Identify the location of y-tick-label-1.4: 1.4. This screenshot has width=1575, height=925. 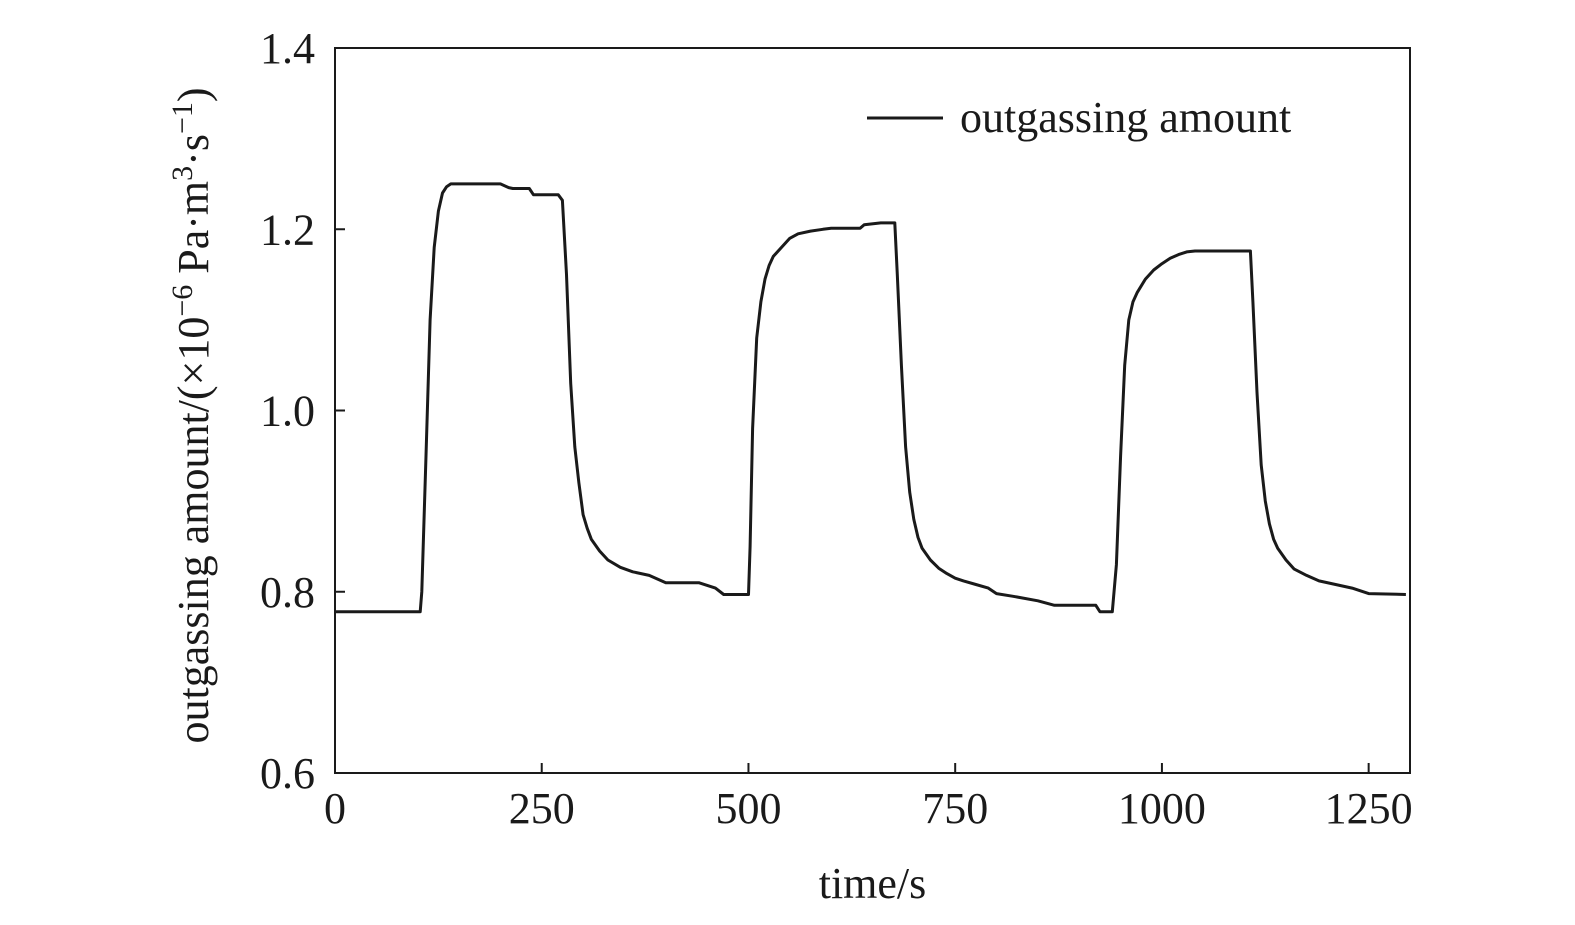
(287, 48).